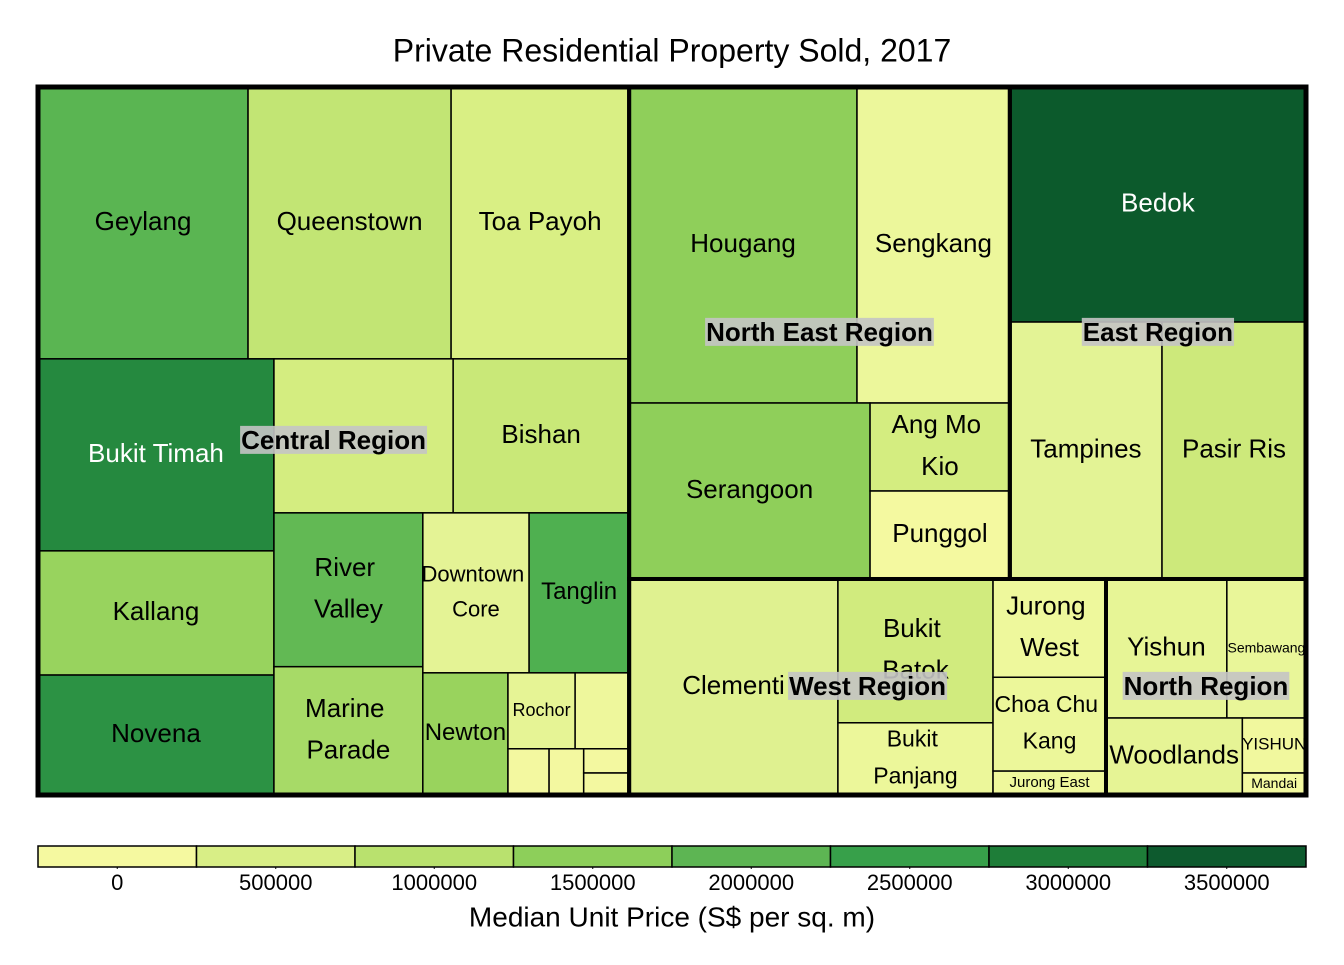 The width and height of the screenshot is (1344, 965). I want to click on cell-label: Pasir Ris, so click(1234, 448).